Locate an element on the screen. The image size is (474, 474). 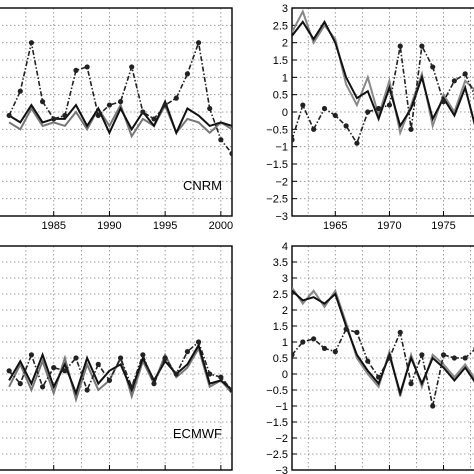
model-label: ECMWF is located at coordinates (197, 433).